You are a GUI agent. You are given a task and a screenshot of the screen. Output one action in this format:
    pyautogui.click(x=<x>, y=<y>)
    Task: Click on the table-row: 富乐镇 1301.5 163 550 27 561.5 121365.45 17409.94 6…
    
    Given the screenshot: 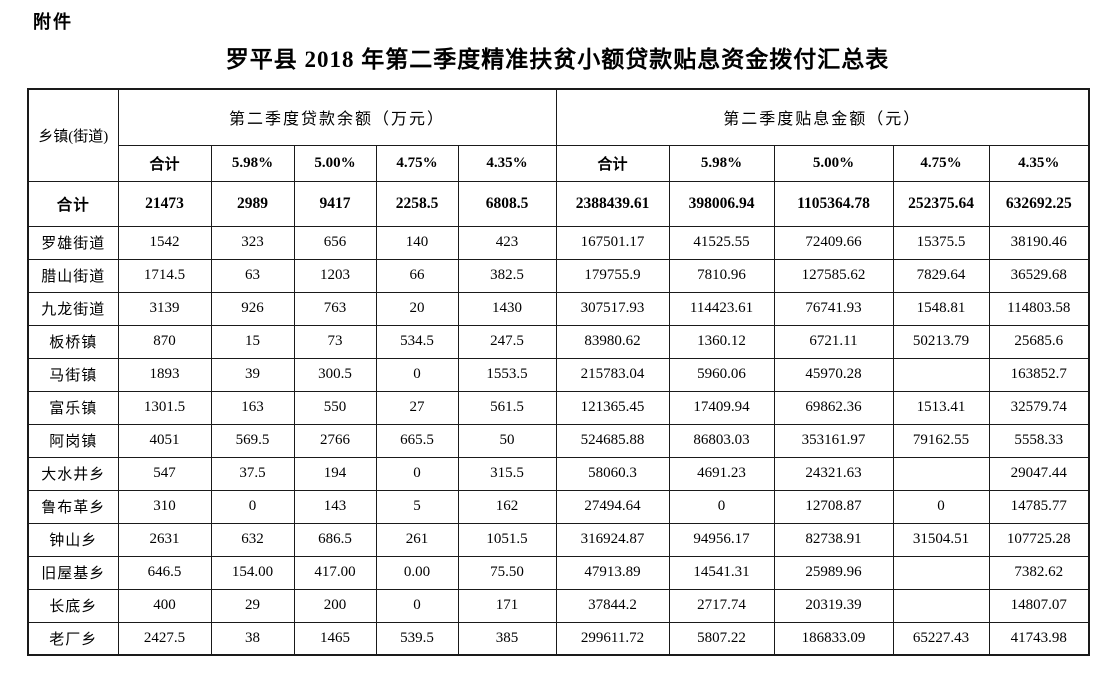 What is the action you would take?
    pyautogui.click(x=558, y=407)
    